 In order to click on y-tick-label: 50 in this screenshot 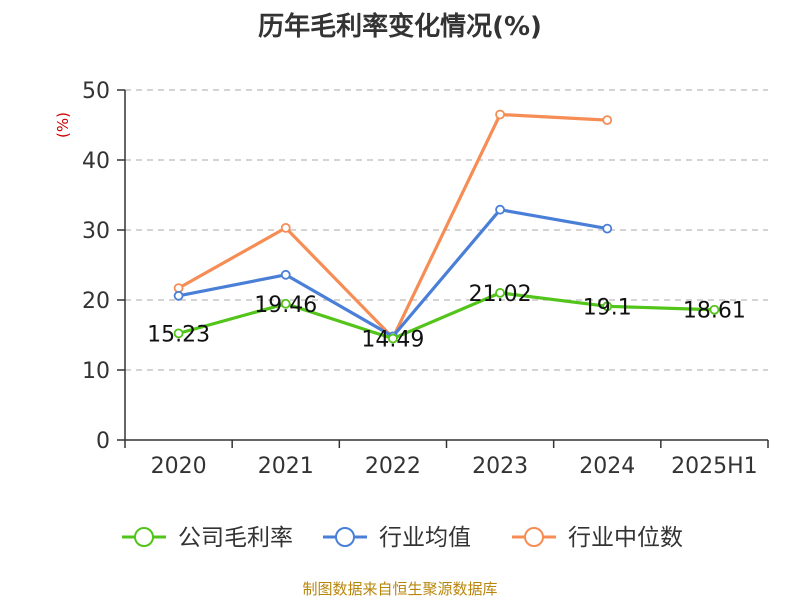, I will do `click(96, 91)`.